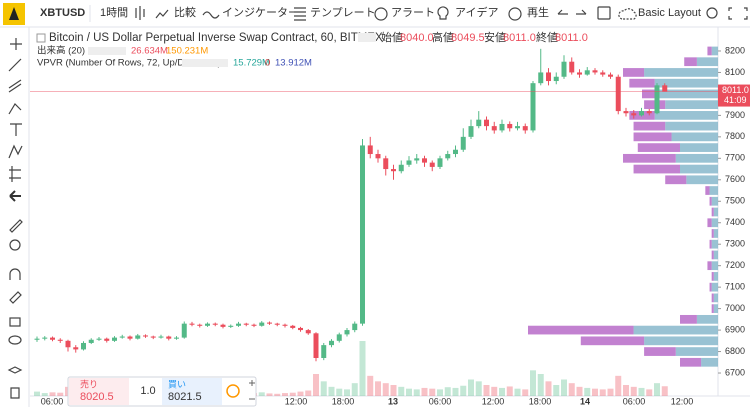 The width and height of the screenshot is (750, 412). Describe the element at coordinates (476, 12) in the screenshot. I see `ideas: アイデア` at that location.